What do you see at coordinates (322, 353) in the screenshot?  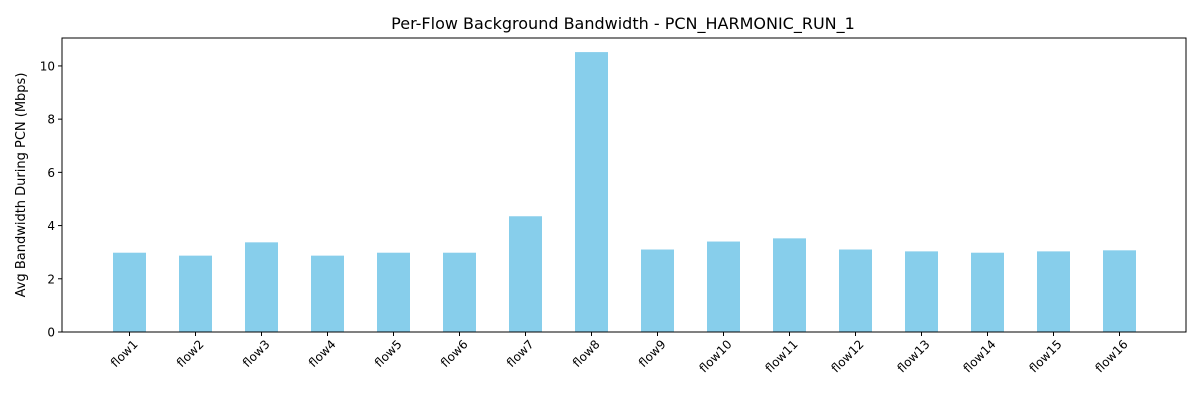 I see `x-tick-label: flow4` at bounding box center [322, 353].